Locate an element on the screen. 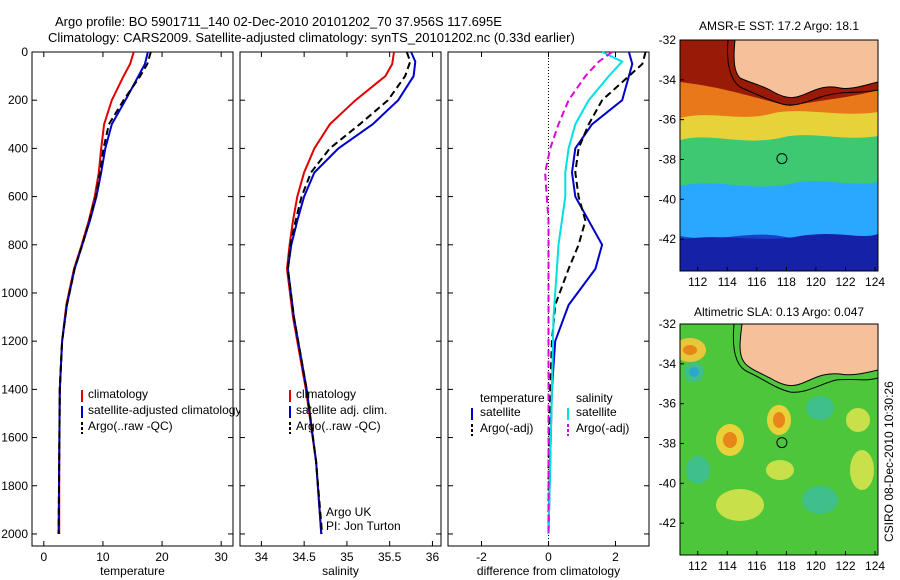 The width and height of the screenshot is (900, 580). salinity-legend-label: Argo(..raw -QC) is located at coordinates (338, 426).